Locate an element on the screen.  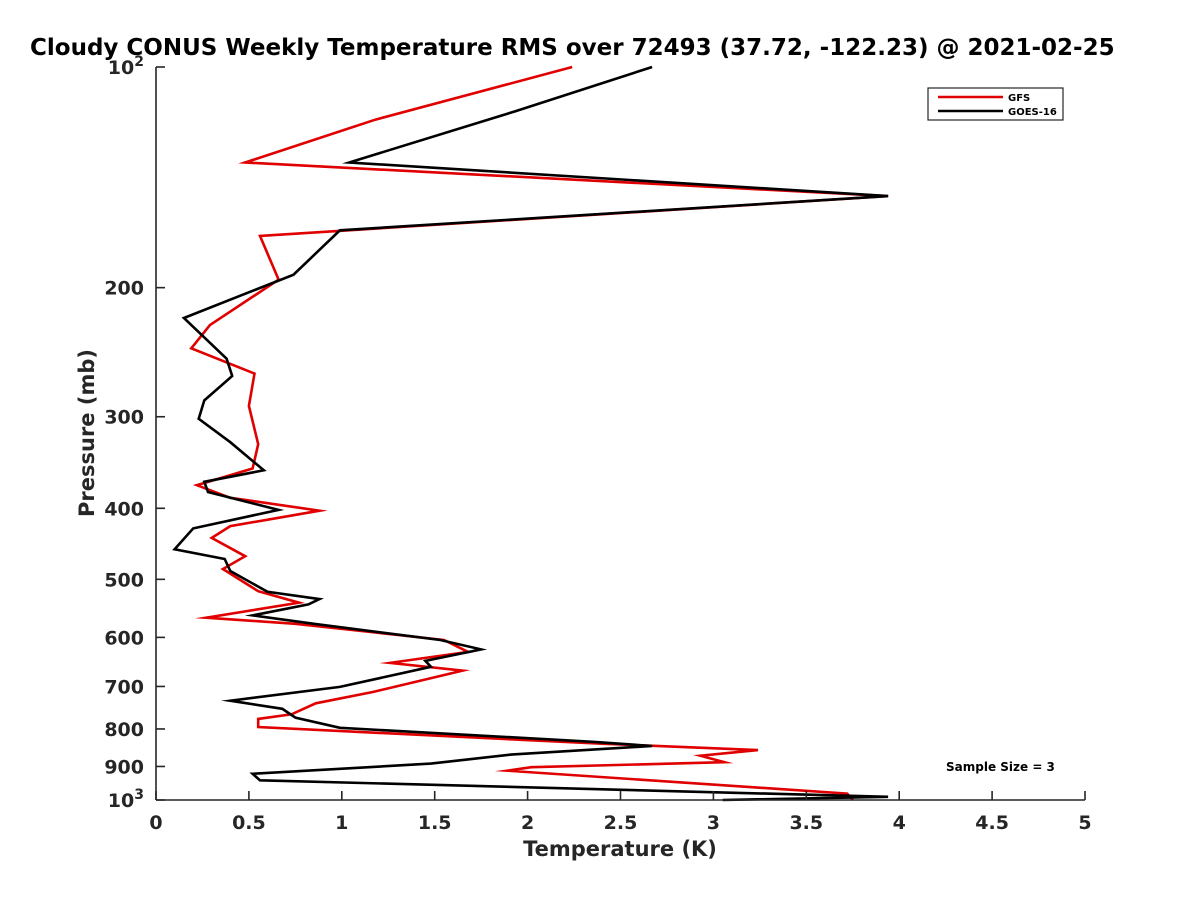
y-tick-label: 500 is located at coordinates (124, 580).